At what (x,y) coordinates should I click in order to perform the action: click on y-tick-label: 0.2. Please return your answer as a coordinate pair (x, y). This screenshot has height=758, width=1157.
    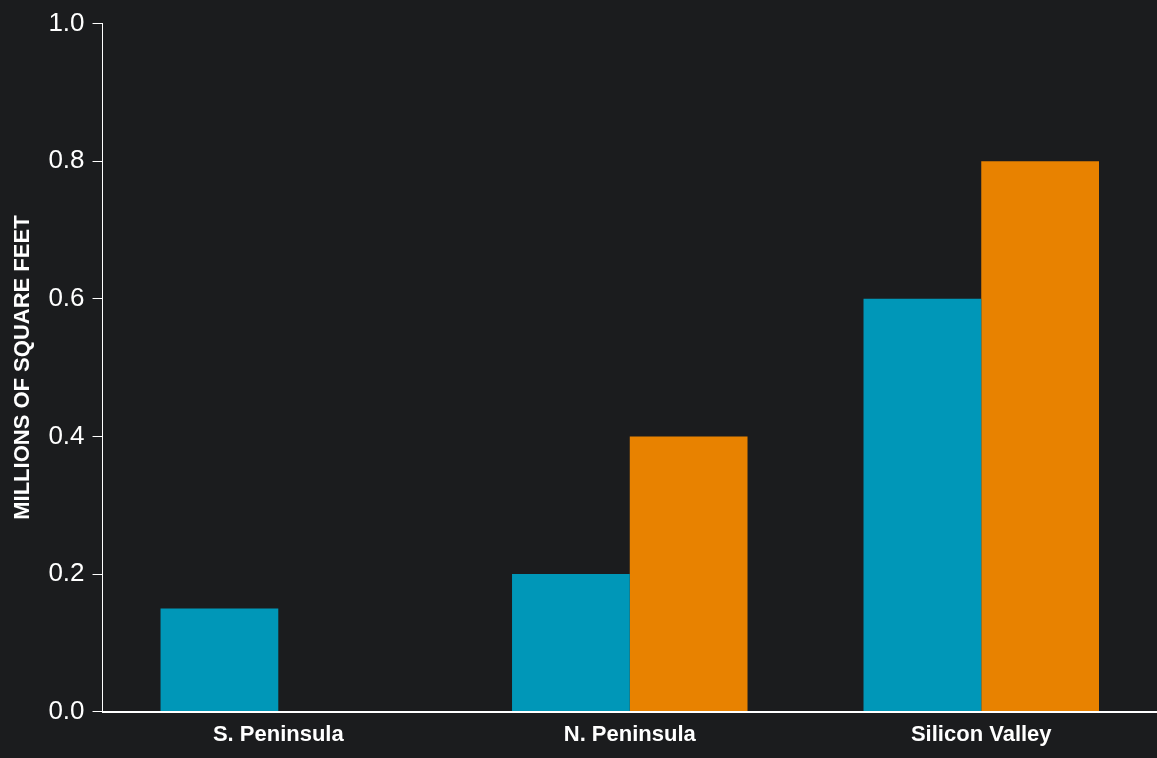
    Looking at the image, I should click on (66, 572).